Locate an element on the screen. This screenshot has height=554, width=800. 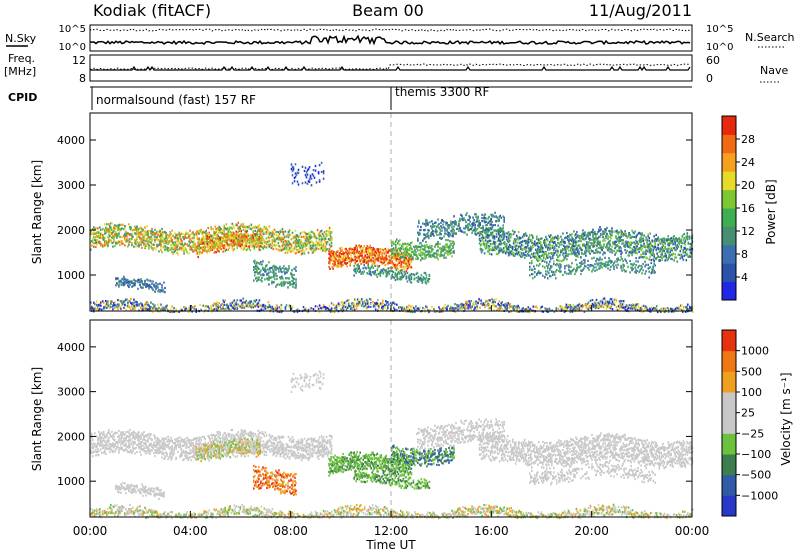
power-cell-2002 is located at coordinates (296, 174).